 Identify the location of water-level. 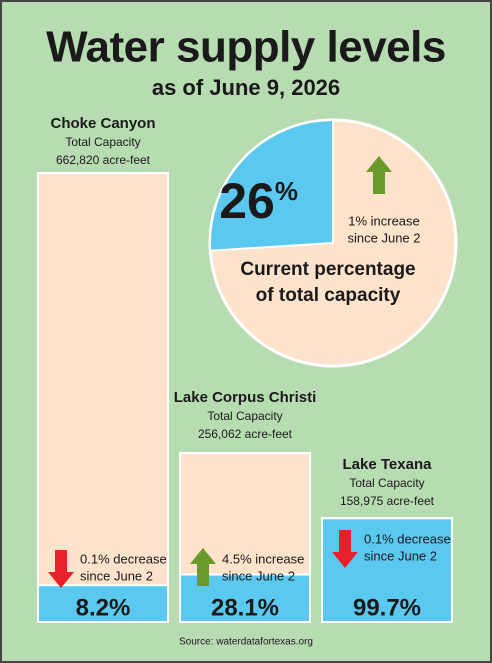
(103, 604).